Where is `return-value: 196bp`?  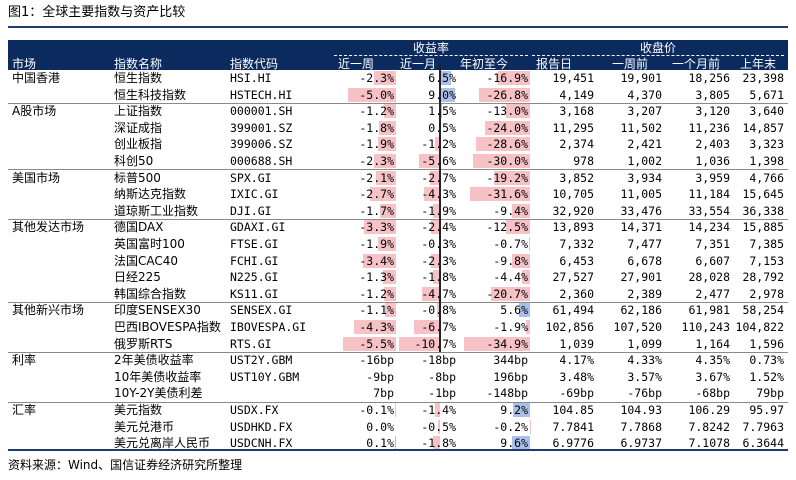
return-value: 196bp is located at coordinates (510, 376).